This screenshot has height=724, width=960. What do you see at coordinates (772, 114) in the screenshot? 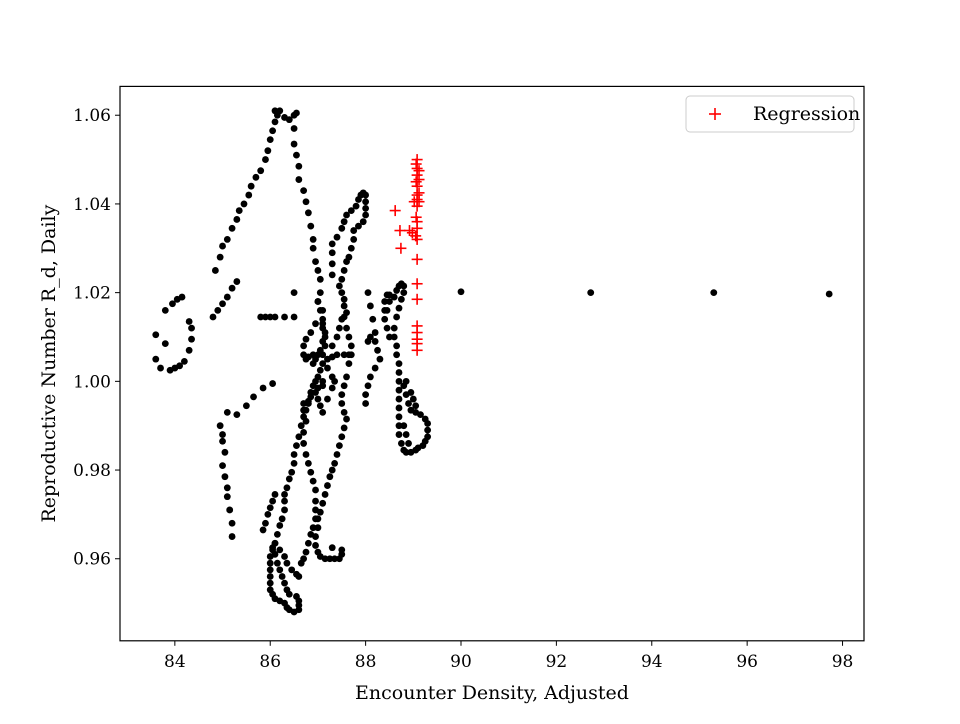
I see `legend: Regression` at bounding box center [772, 114].